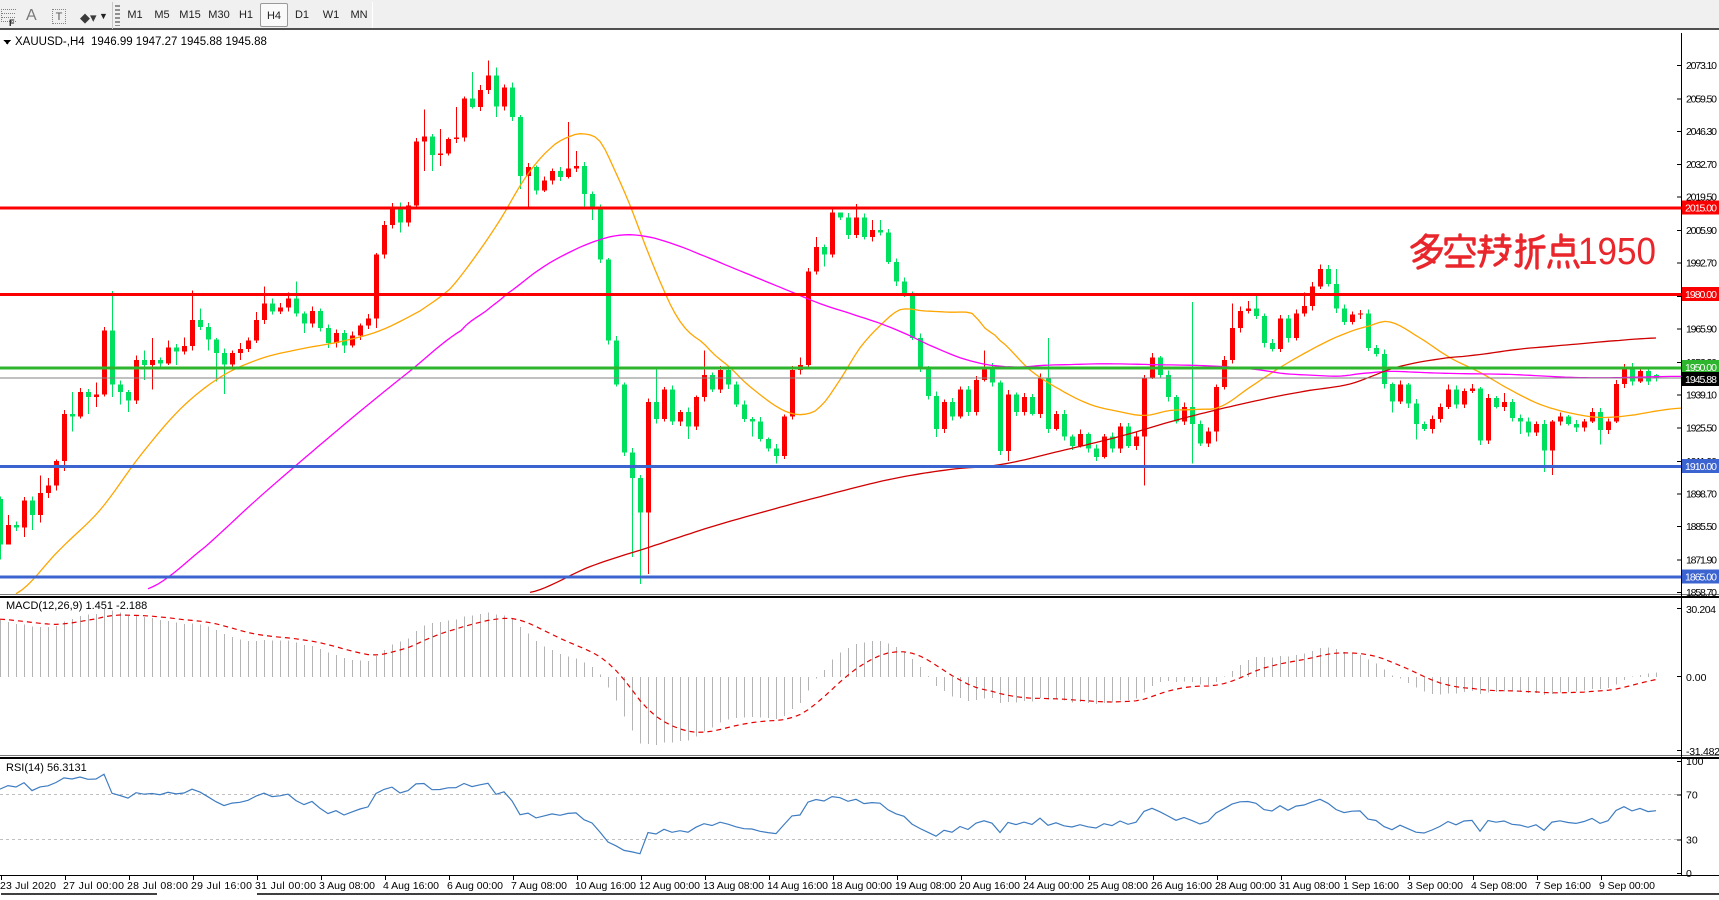 This screenshot has height=900, width=1719. I want to click on svg-text: -31.482, so click(1702, 752).